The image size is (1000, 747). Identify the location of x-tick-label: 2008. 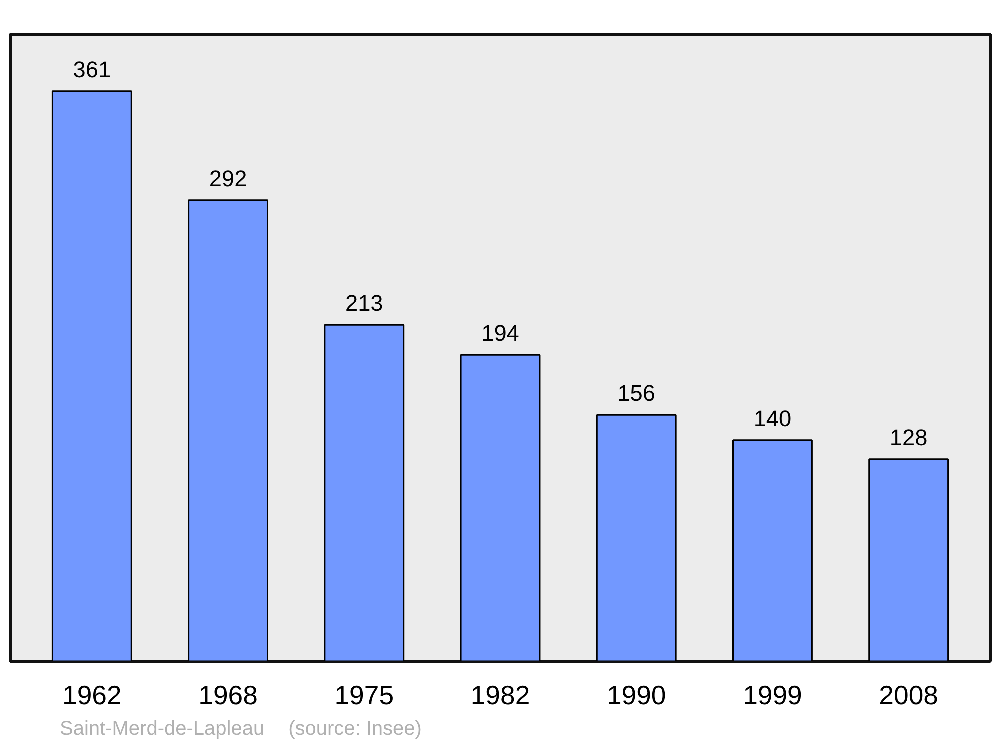
(908, 695).